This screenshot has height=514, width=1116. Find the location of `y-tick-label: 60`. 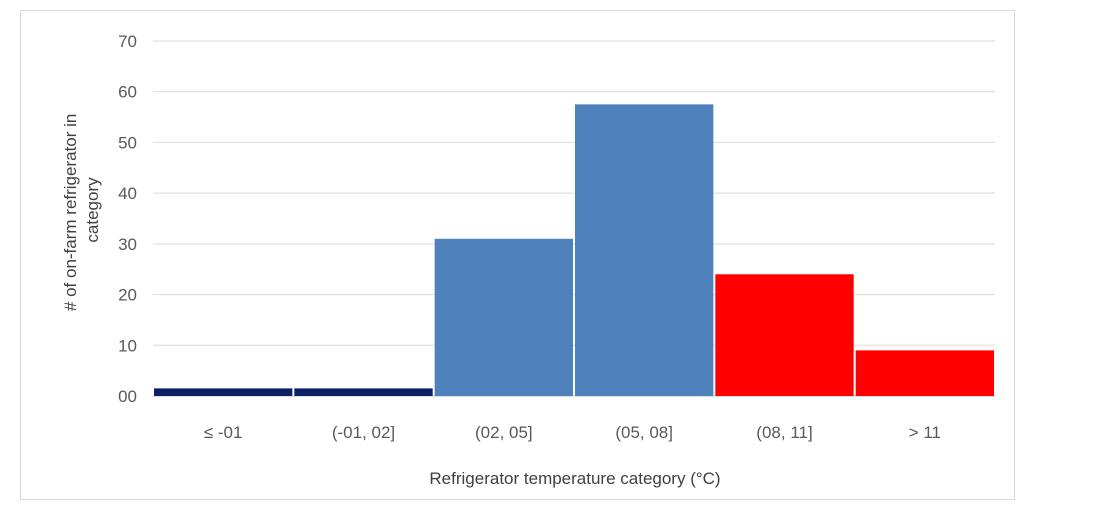

y-tick-label: 60 is located at coordinates (127, 92).